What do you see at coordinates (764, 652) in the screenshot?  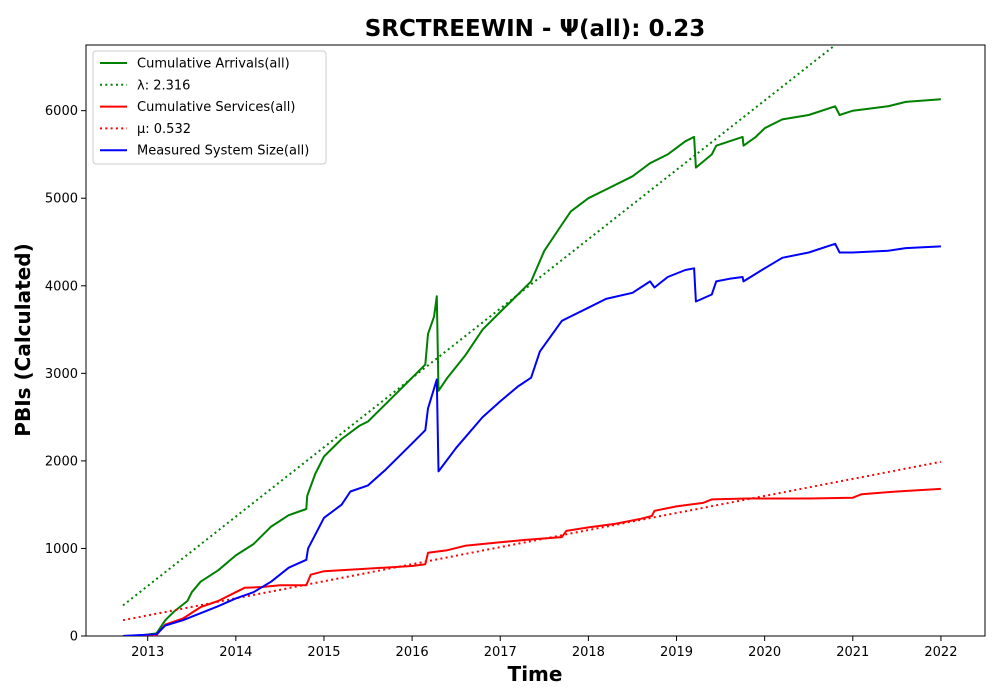 I see `x-tick-label: 2020` at bounding box center [764, 652].